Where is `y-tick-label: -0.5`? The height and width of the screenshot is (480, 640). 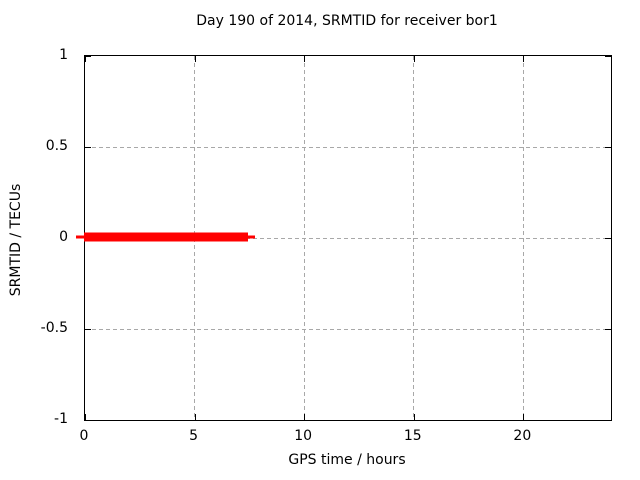 y-tick-label: -0.5 is located at coordinates (54, 328).